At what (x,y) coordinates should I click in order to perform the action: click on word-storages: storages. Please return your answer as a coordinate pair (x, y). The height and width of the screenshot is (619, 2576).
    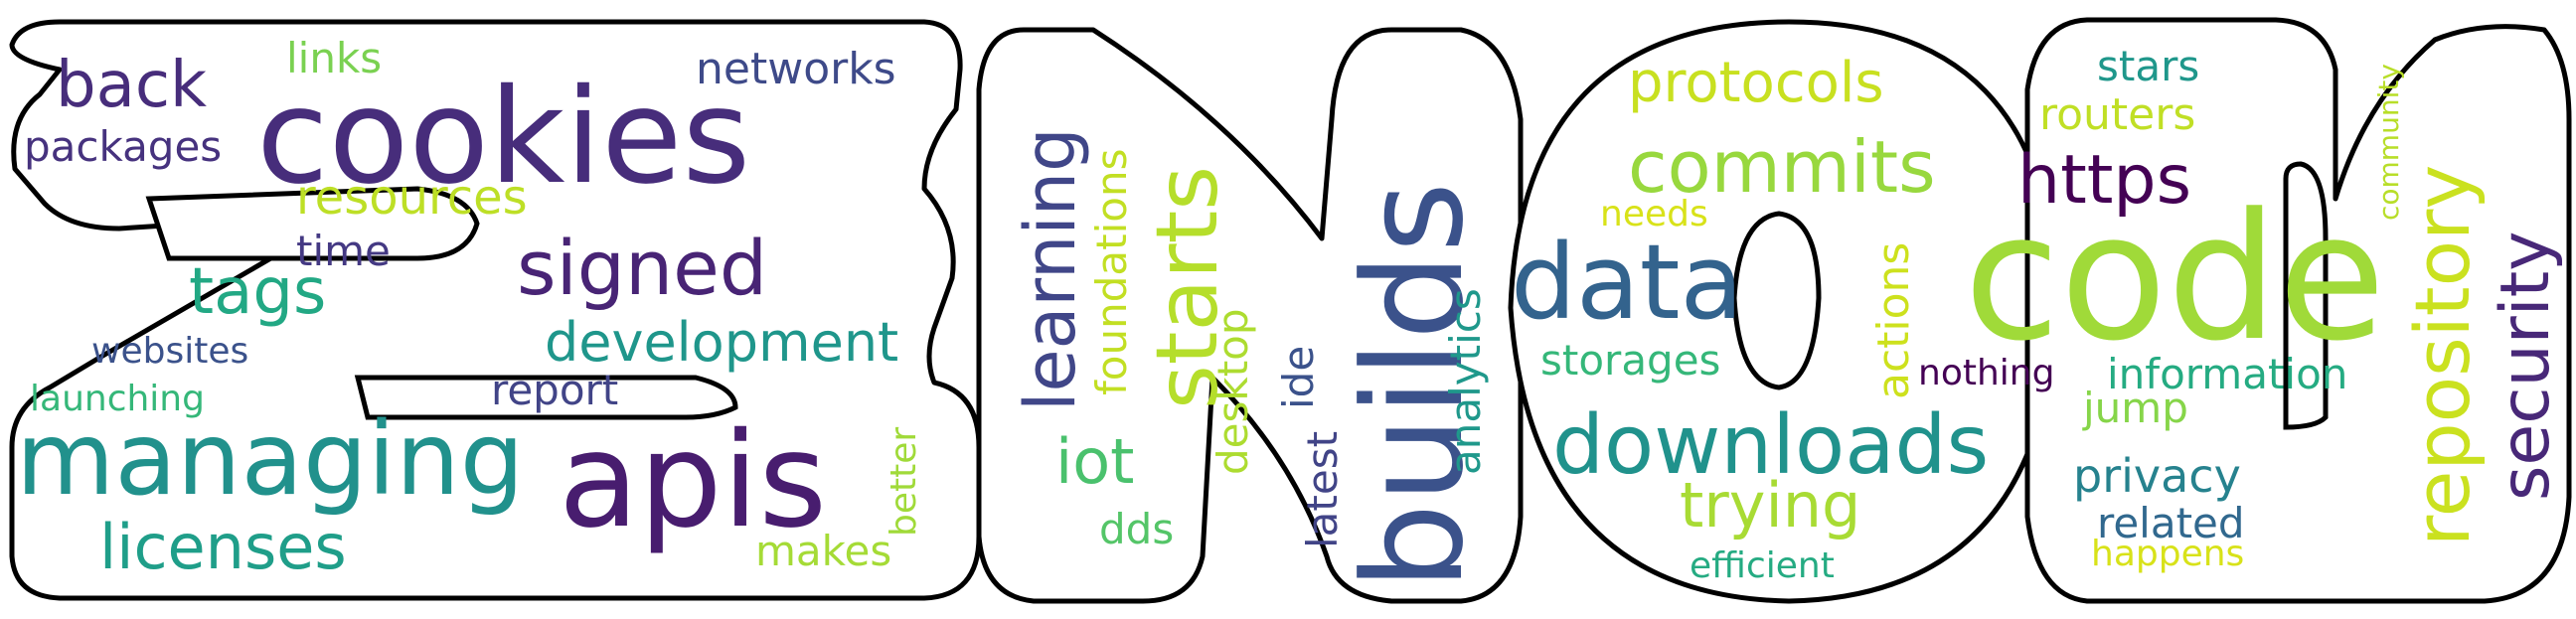
    Looking at the image, I should click on (1630, 361).